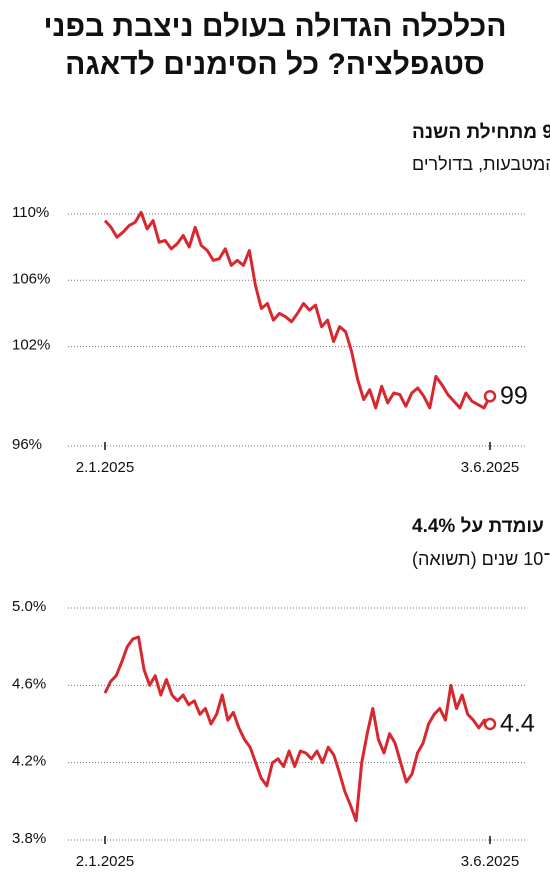 This screenshot has width=550, height=894. Describe the element at coordinates (30, 212) in the screenshot. I see `y-tick-label: 110%` at that location.